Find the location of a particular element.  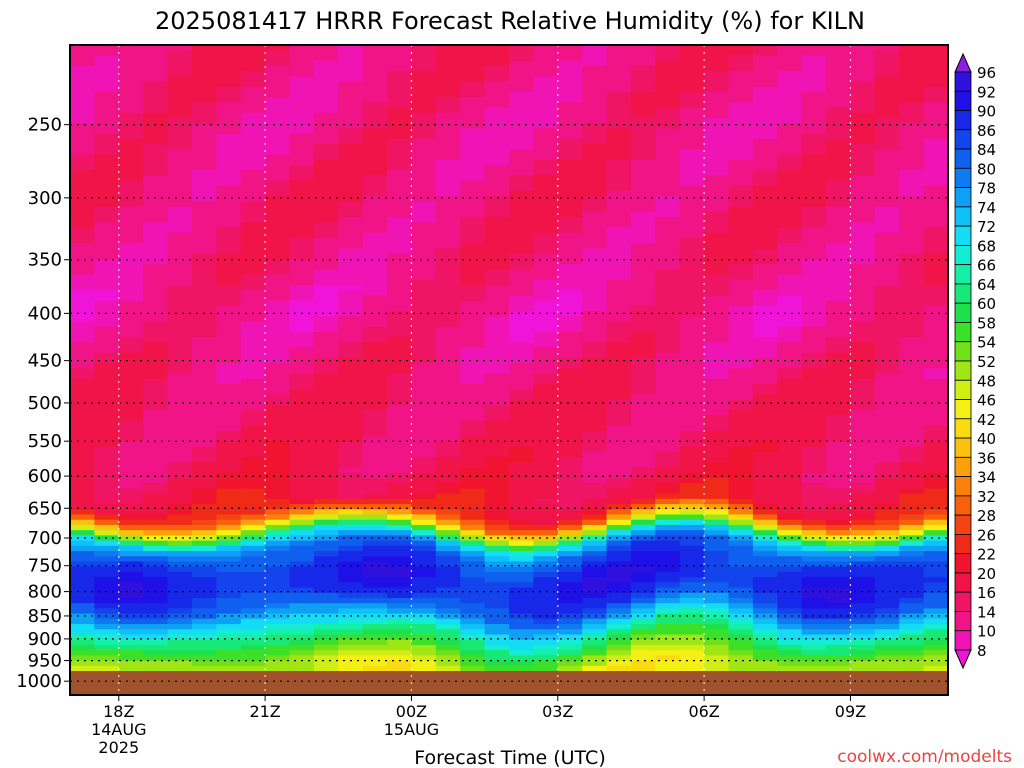

x-tick-label: 14AUG is located at coordinates (118, 729).